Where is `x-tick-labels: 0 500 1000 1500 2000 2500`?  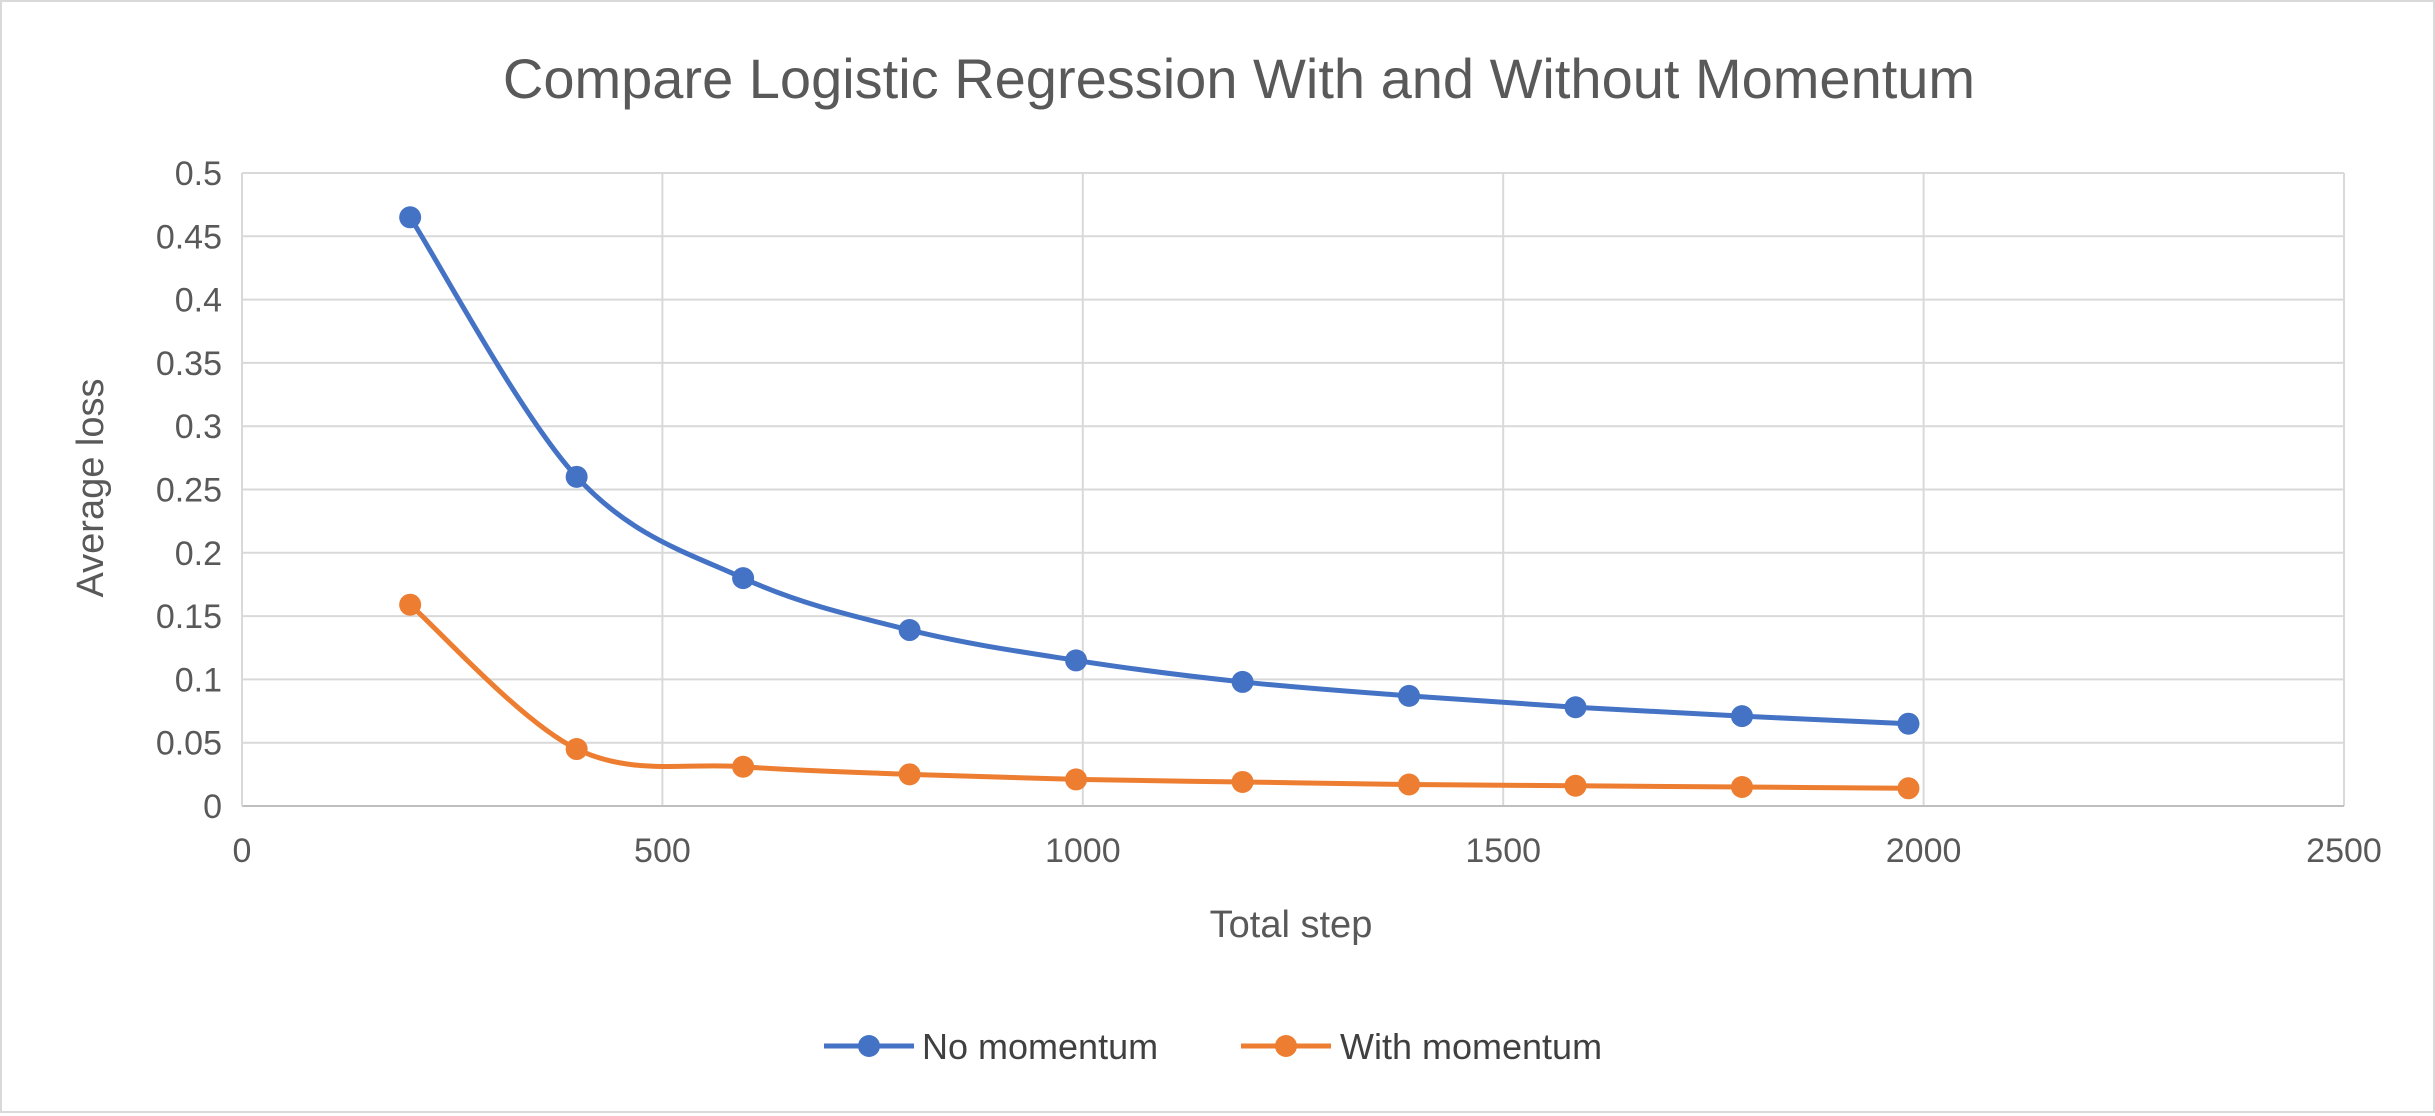 x-tick-labels: 0 500 1000 1500 2000 2500 is located at coordinates (1307, 851).